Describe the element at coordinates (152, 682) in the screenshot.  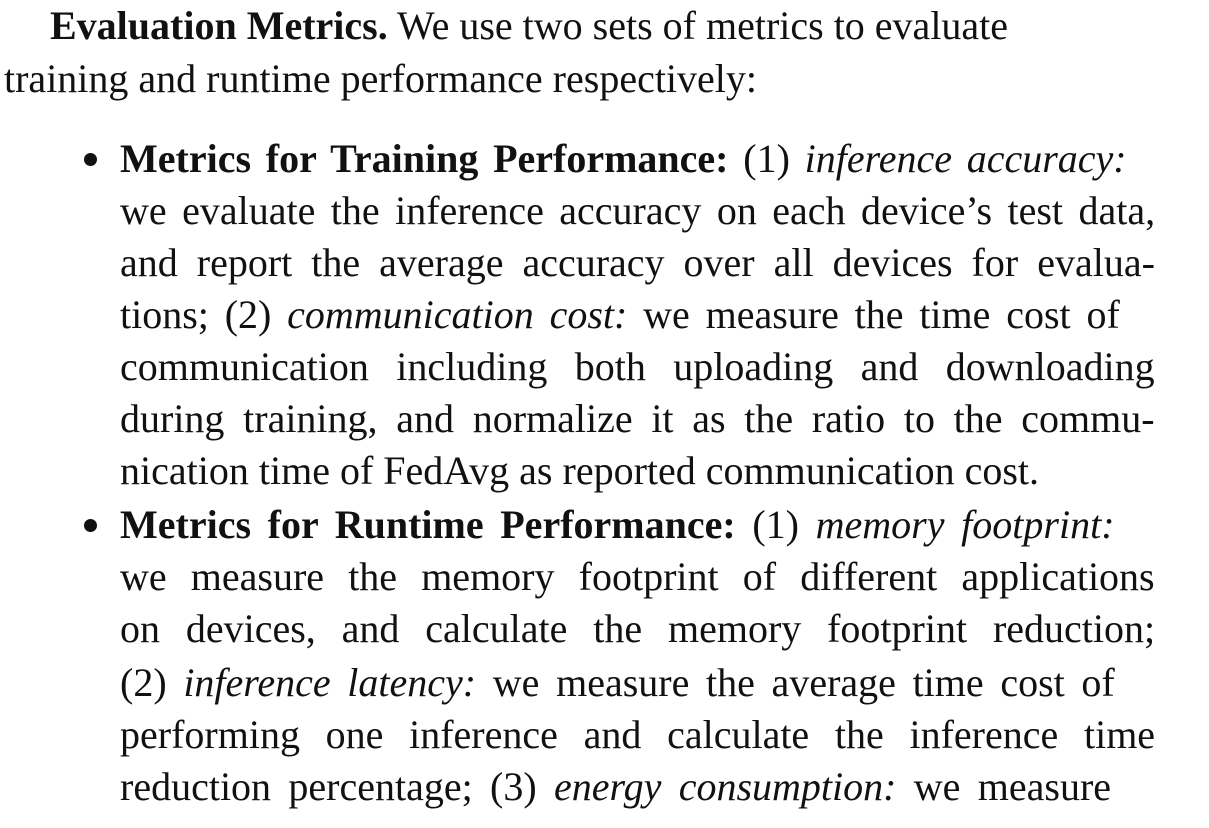
I see `text-run: (2)` at that location.